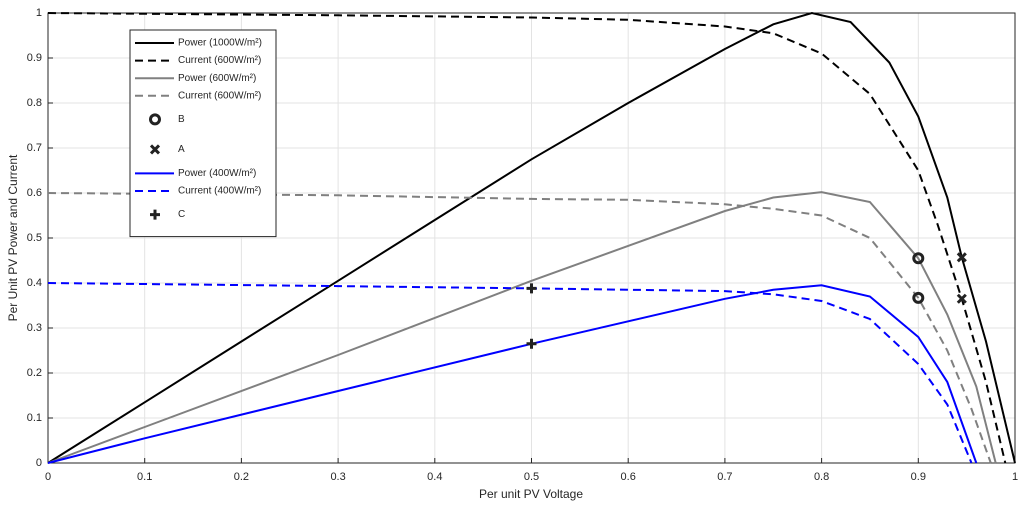  What do you see at coordinates (34, 373) in the screenshot?
I see `y-tick-label: 0.2` at bounding box center [34, 373].